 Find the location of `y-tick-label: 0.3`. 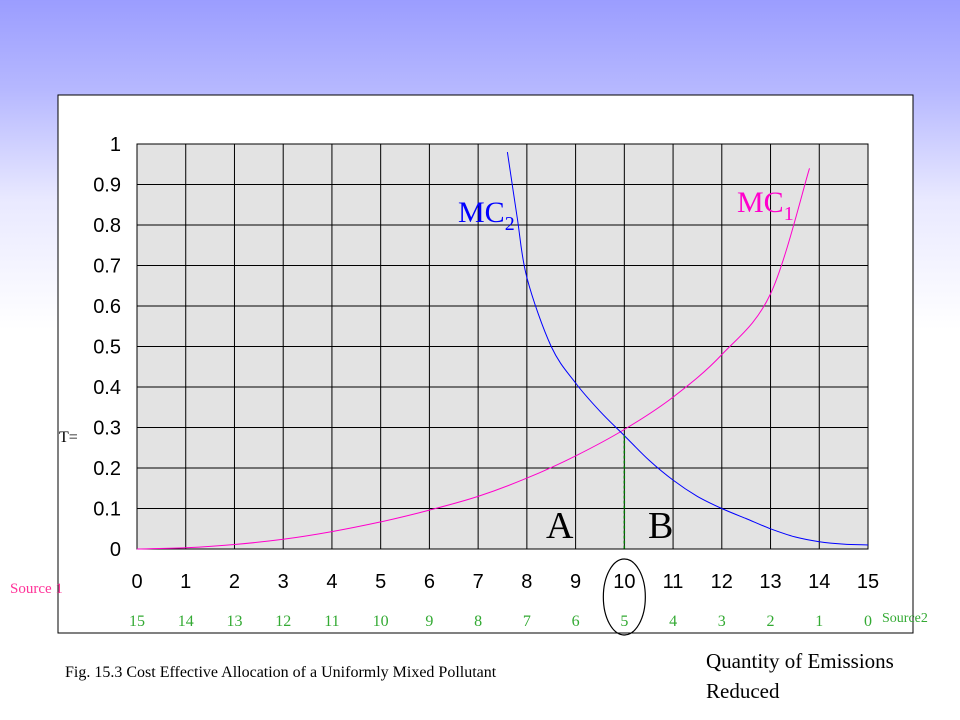

y-tick-label: 0.3 is located at coordinates (107, 429).